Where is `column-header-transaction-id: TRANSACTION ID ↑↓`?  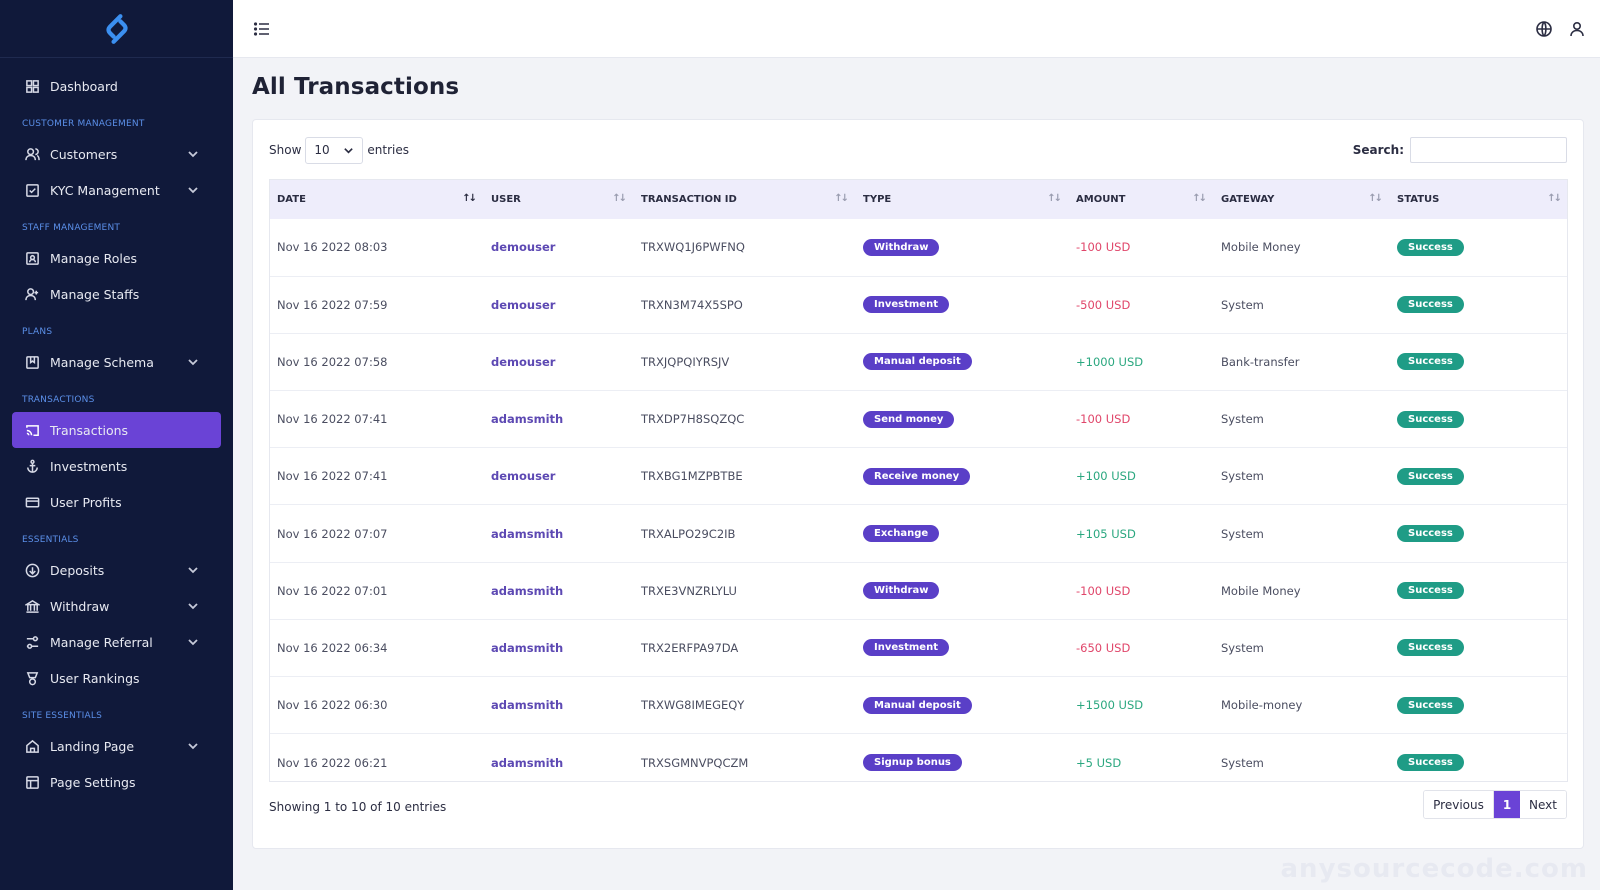
column-header-transaction-id: TRANSACTION ID ↑↓ is located at coordinates (745, 199).